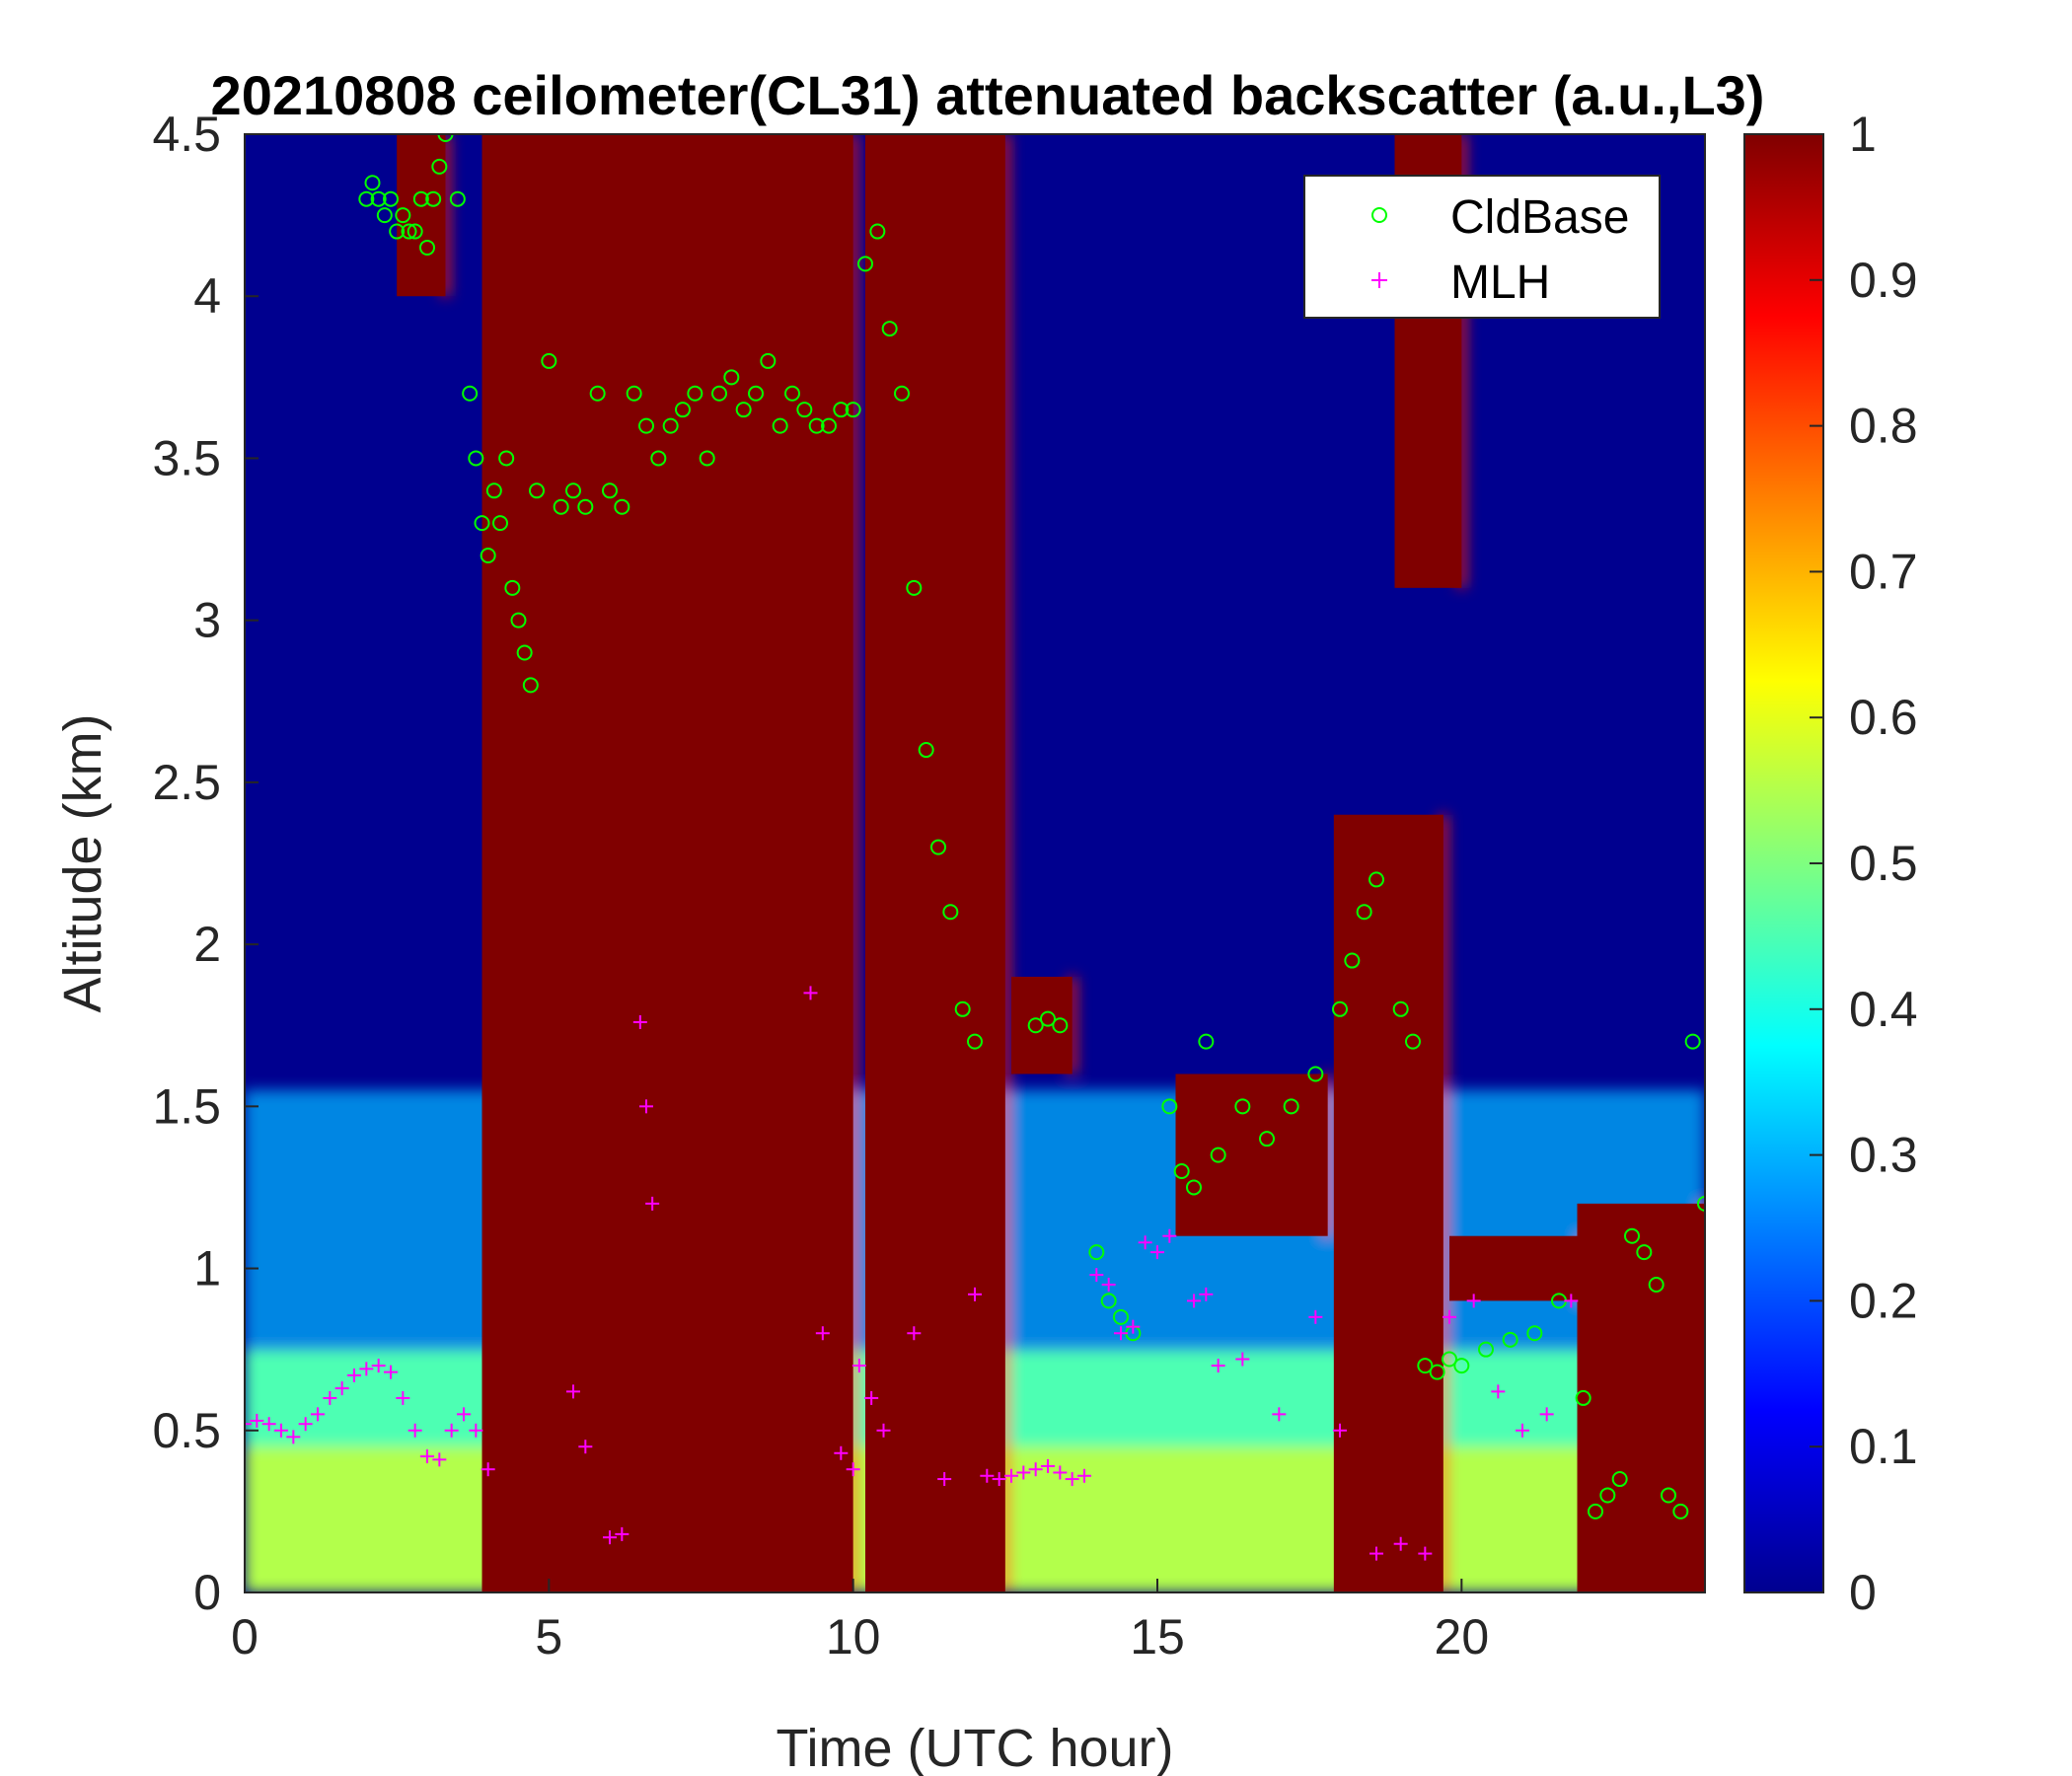 Image resolution: width=2072 pixels, height=1776 pixels. I want to click on colorbar-ticks: 0 0.1 0.2 0.3 0.4 0.5 0.6 0.7 0.8 0.9 1, so click(1864, 864).